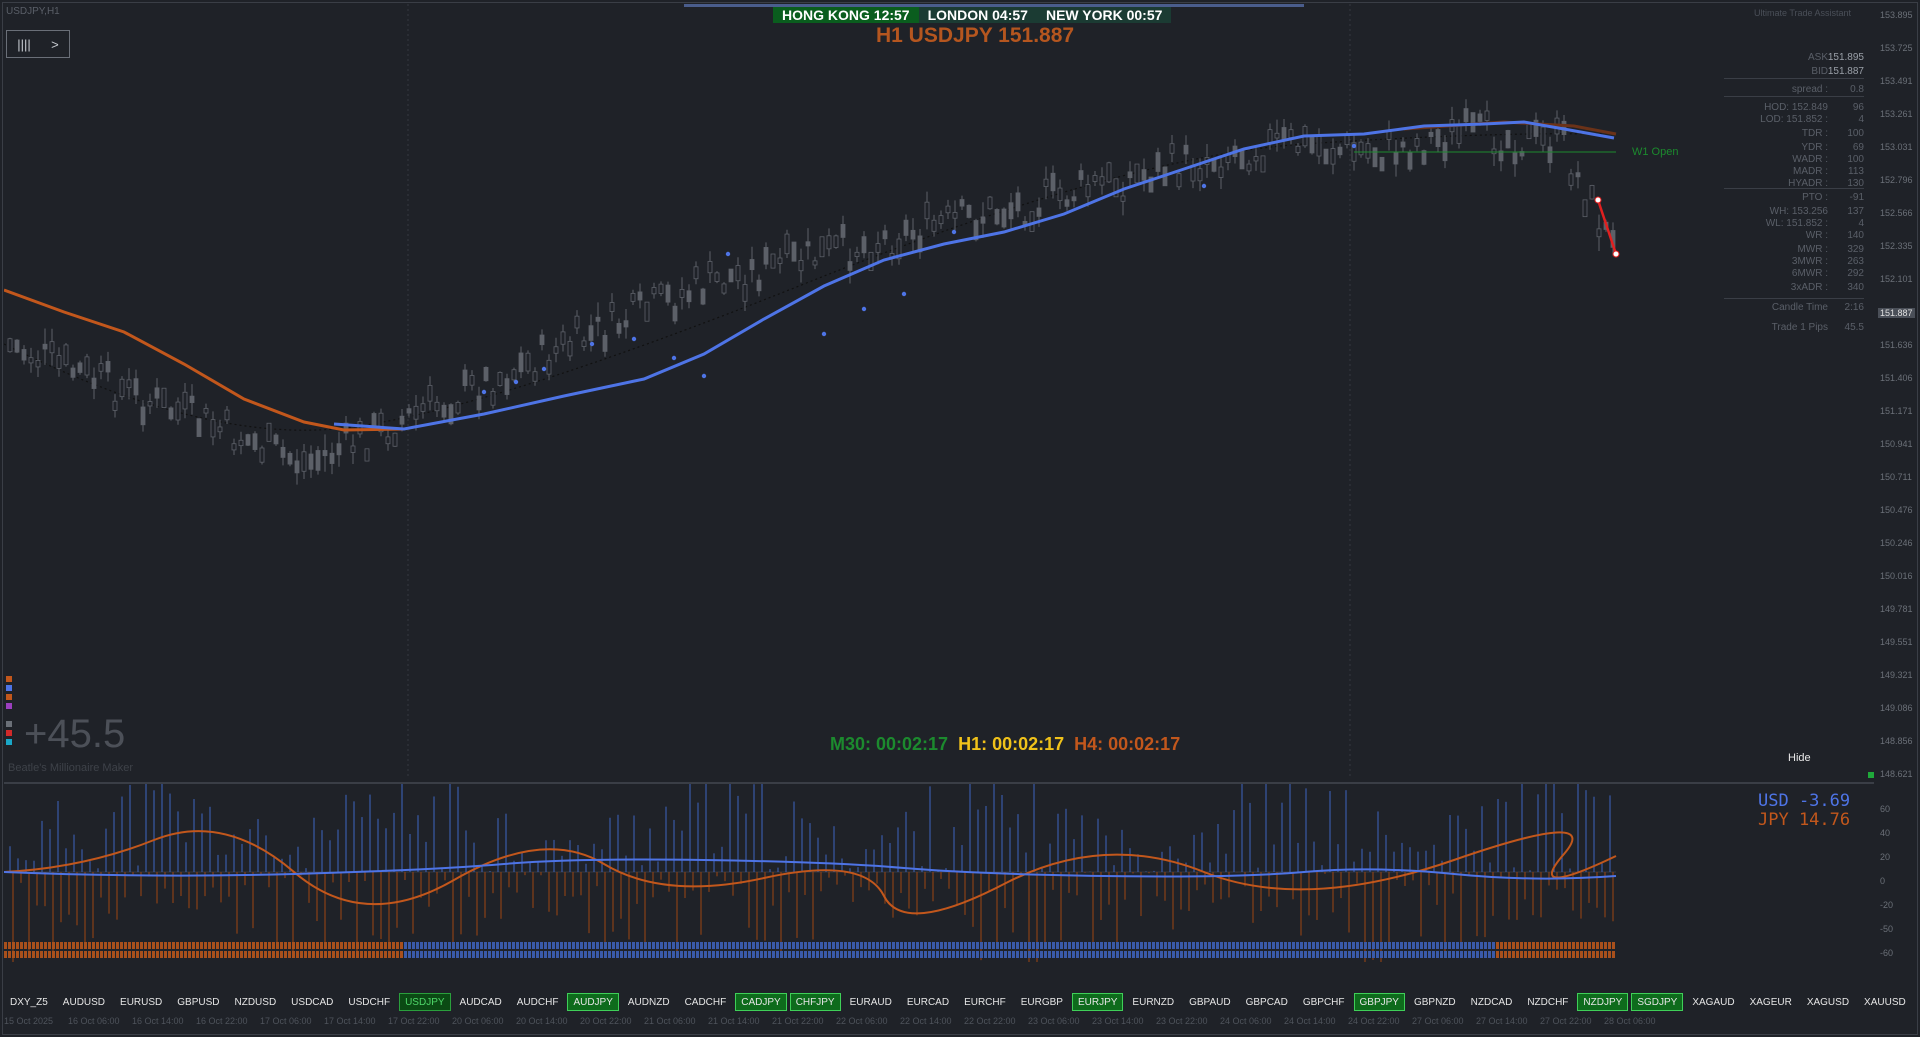 This screenshot has width=1920, height=1037. What do you see at coordinates (9, 697) in the screenshot?
I see `marker-orange` at bounding box center [9, 697].